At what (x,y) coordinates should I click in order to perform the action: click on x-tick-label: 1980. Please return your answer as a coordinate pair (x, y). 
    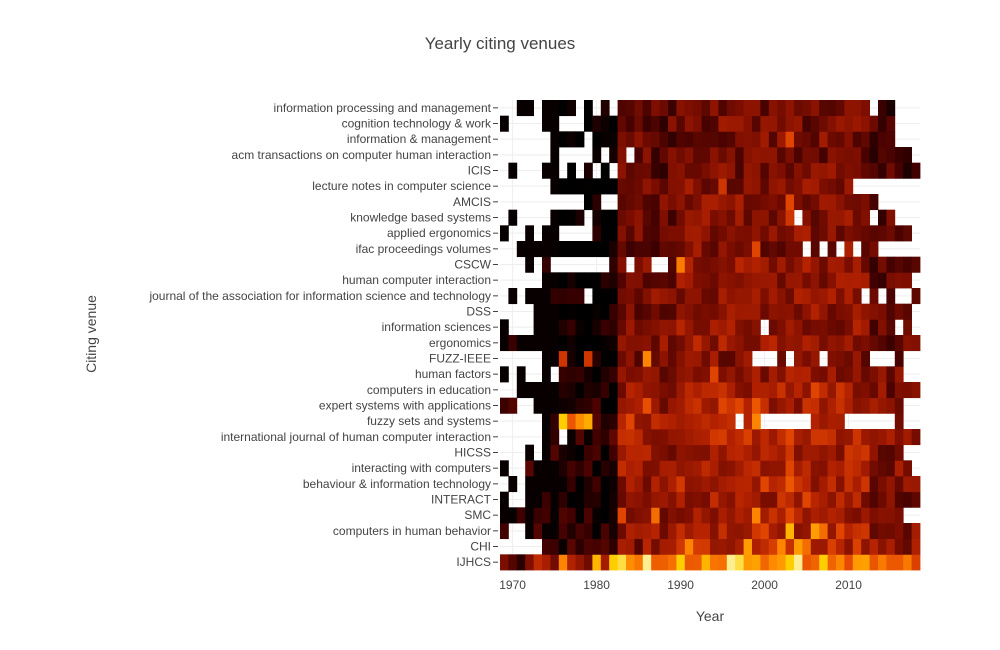
    Looking at the image, I should click on (596, 585).